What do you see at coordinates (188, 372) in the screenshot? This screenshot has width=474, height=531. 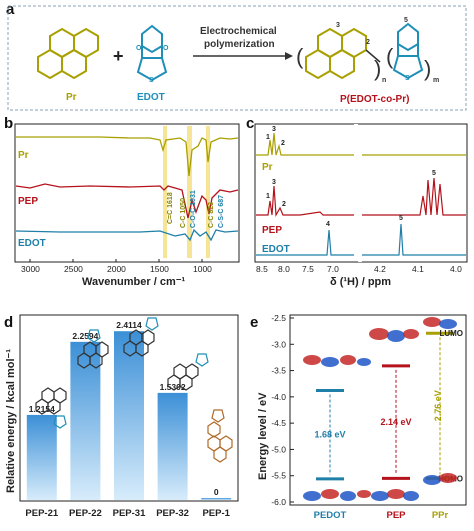 I see `pep32-molecule-icon` at bounding box center [188, 372].